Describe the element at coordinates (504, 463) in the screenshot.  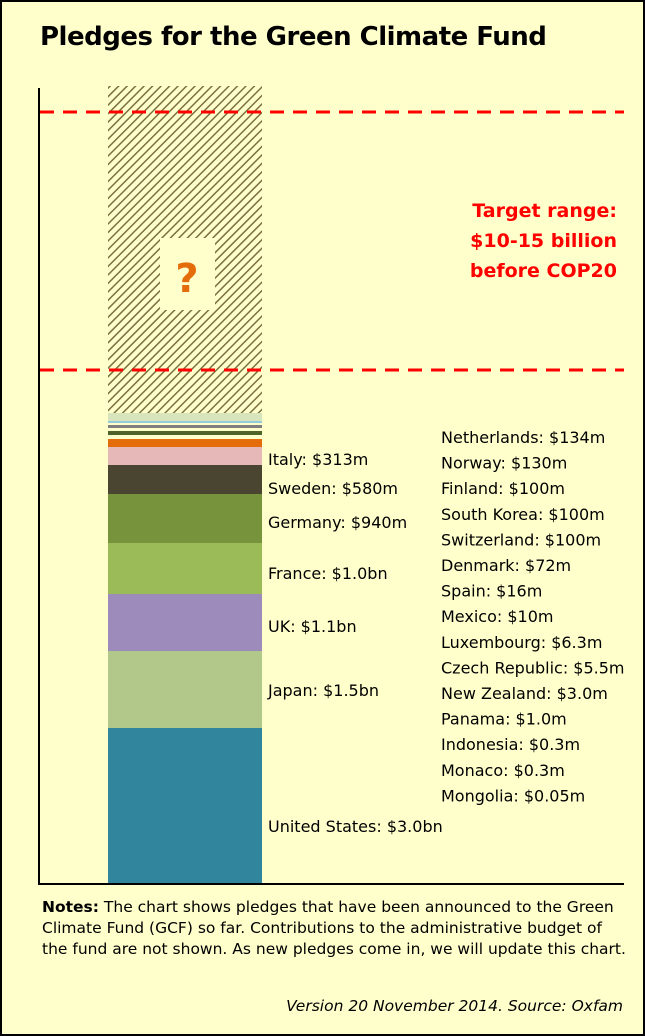
I see `small-pledge-label: Norway: $130m` at that location.